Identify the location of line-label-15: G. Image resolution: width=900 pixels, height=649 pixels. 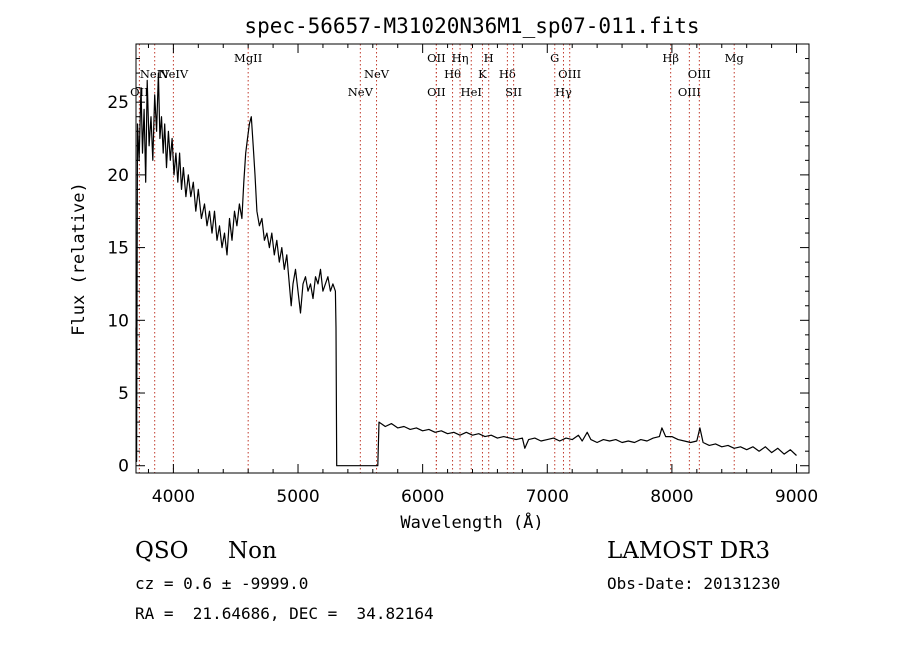
(554, 58).